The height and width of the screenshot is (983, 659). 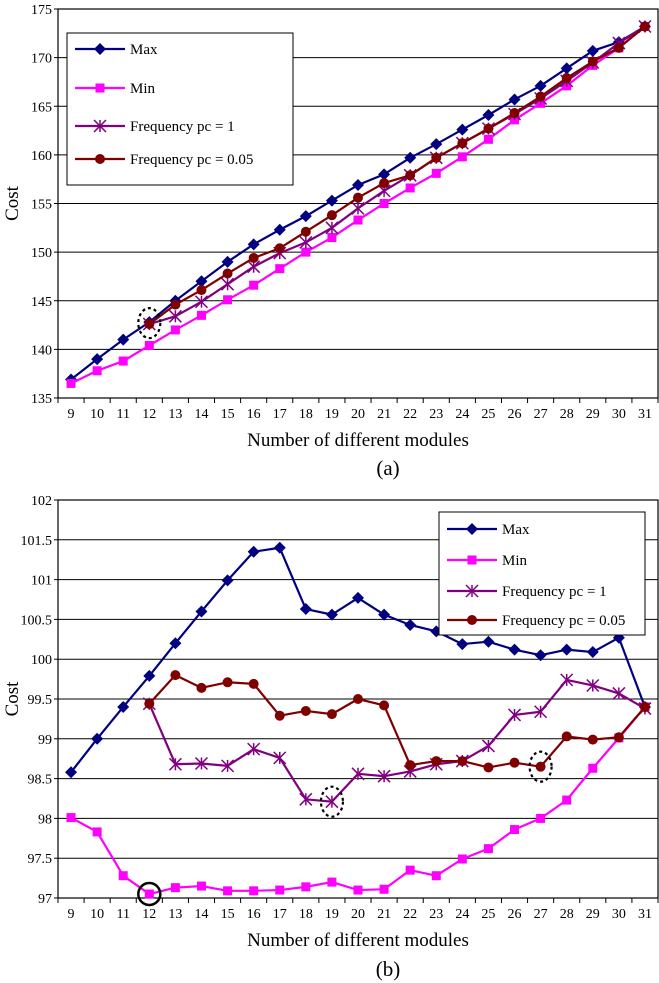 I want to click on highlight-circle, so click(x=149, y=894).